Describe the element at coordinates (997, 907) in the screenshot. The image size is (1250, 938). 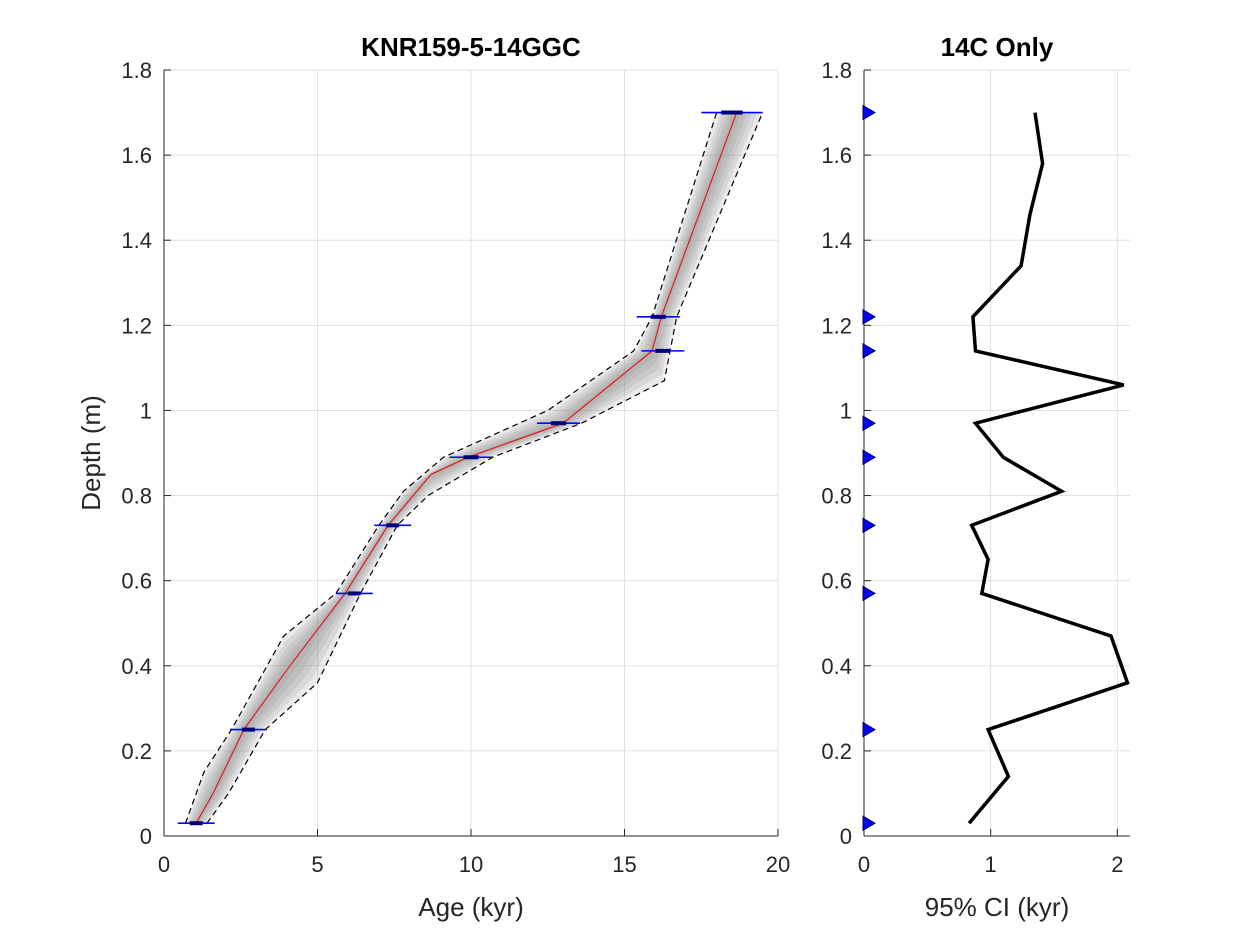
I see `x-axis-label: 95% CI (kyr)` at that location.